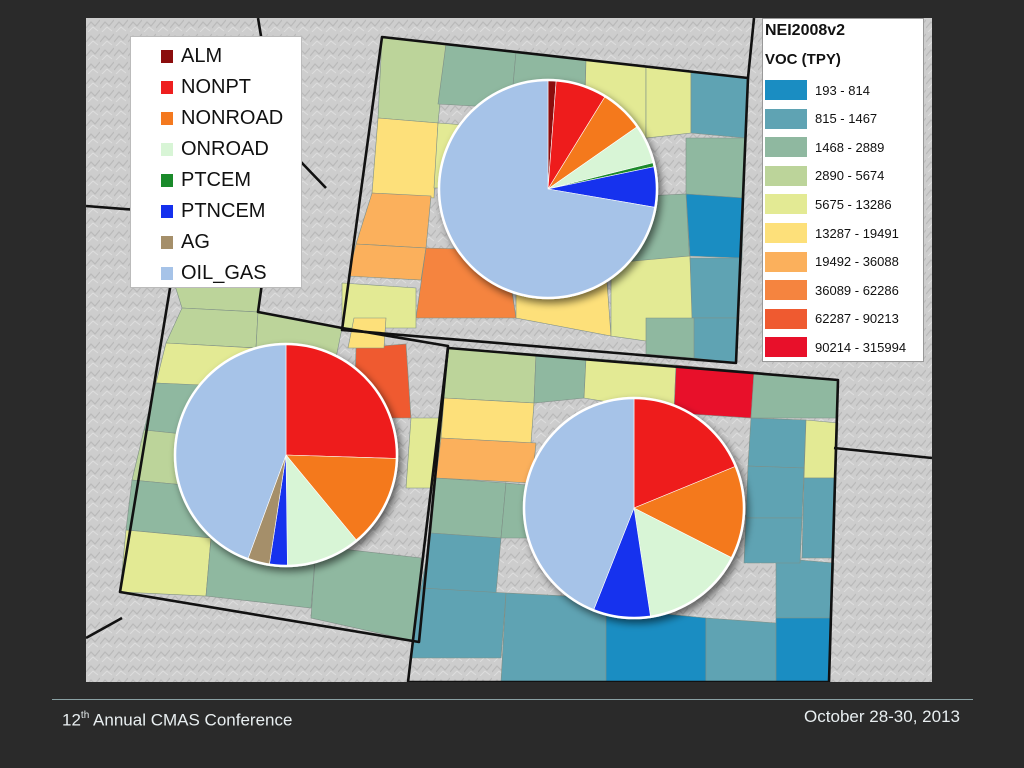 Image resolution: width=1024 pixels, height=768 pixels. I want to click on sector-legend-item: ONROAD, so click(215, 149).